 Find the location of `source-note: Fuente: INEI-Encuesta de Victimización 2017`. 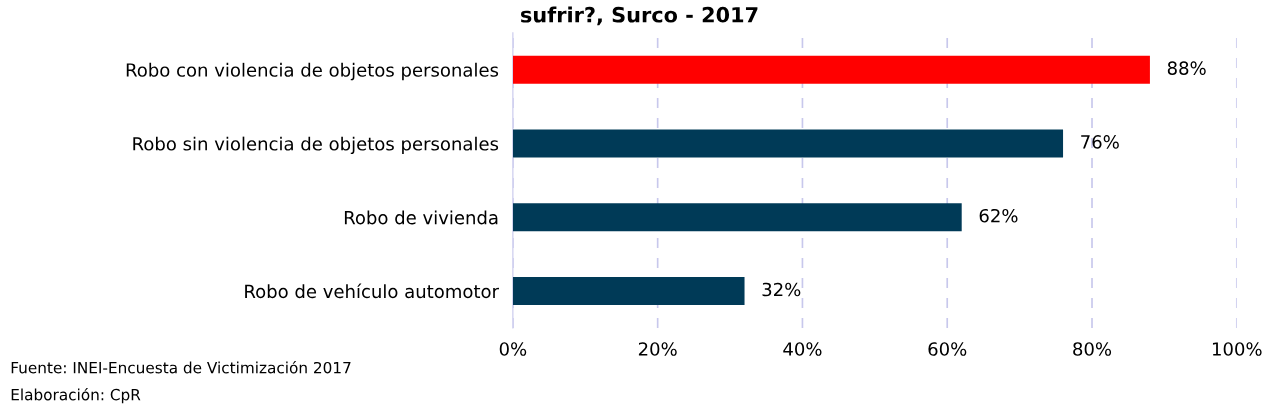

source-note: Fuente: INEI-Encuesta de Victimización 2017 is located at coordinates (181, 367).